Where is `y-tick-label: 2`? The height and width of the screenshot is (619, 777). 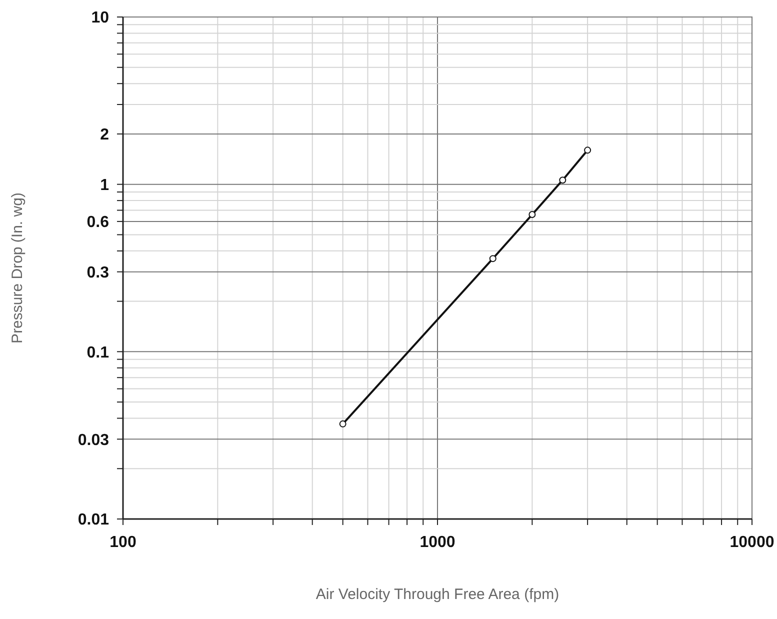 y-tick-label: 2 is located at coordinates (105, 135).